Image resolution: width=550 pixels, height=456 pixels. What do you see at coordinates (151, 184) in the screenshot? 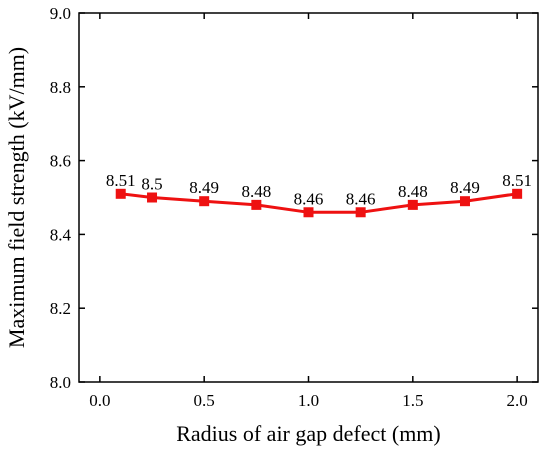
I see `data-label: 8.5` at bounding box center [151, 184].